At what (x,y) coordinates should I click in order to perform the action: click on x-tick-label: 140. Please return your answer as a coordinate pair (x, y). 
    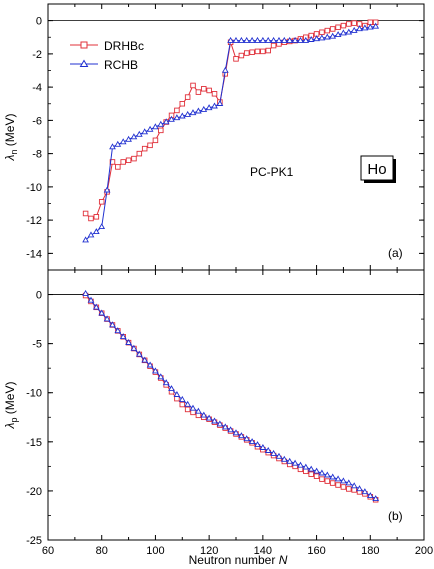
    Looking at the image, I should click on (263, 551).